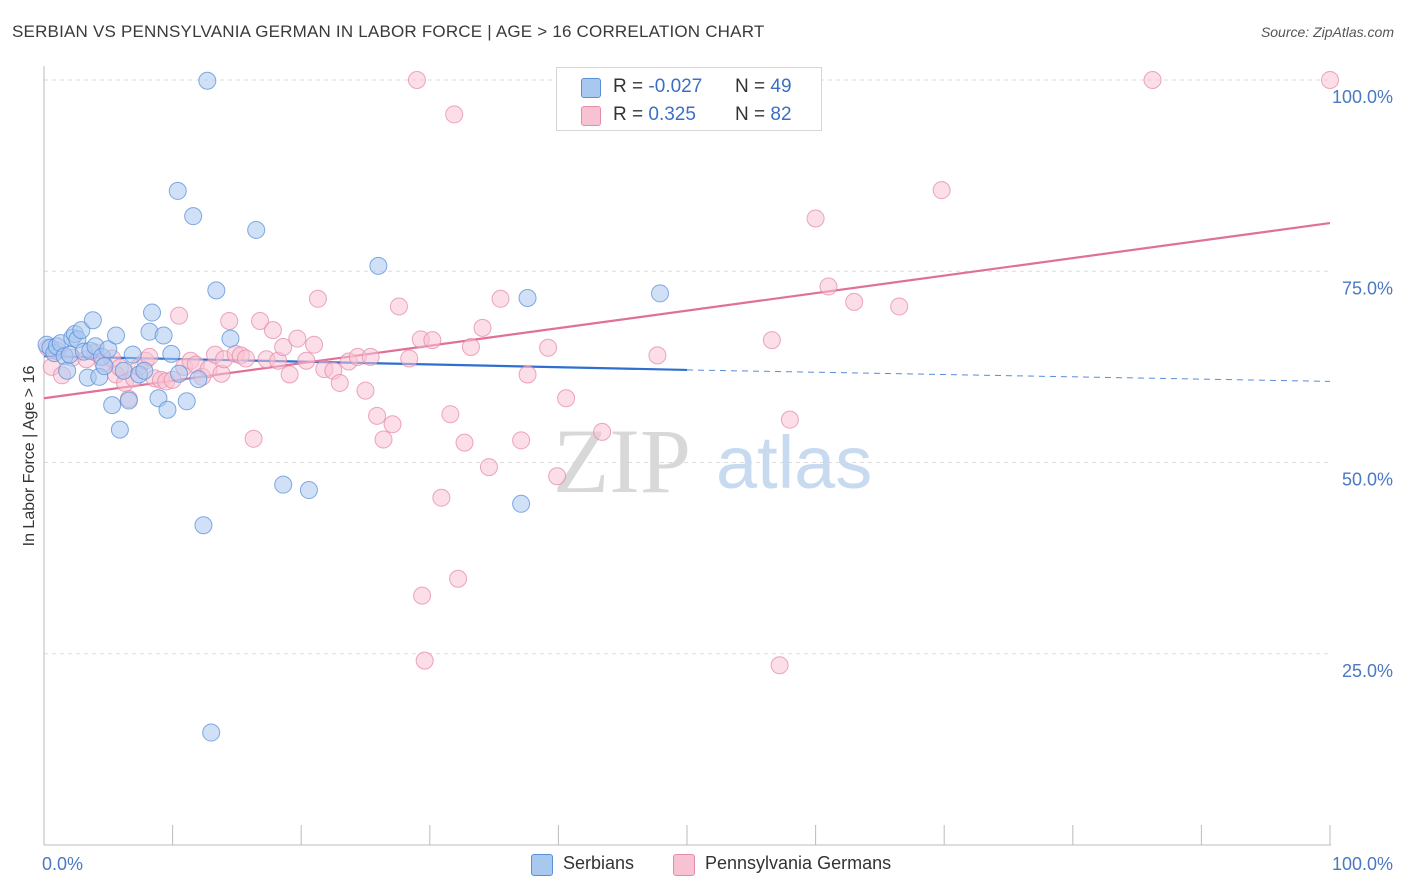 Image resolution: width=1406 pixels, height=892 pixels. What do you see at coordinates (1367, 480) in the screenshot?
I see `y-tick-label: 50.0%` at bounding box center [1367, 480].